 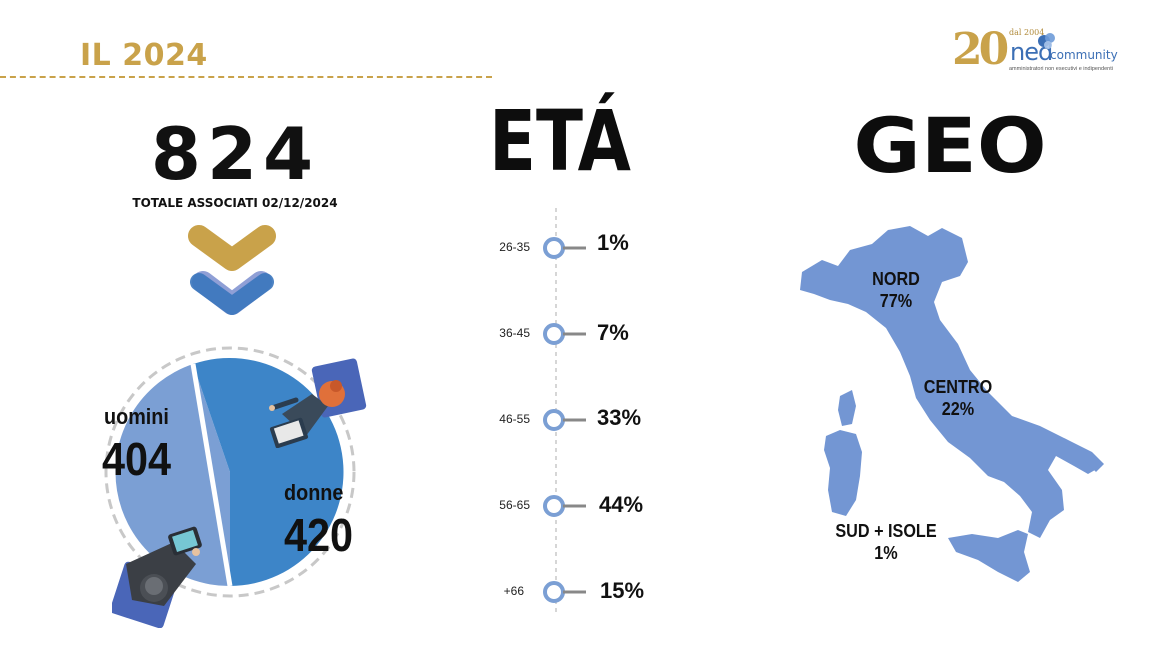 I want to click on businesswoman-illustration, so click(x=318, y=403).